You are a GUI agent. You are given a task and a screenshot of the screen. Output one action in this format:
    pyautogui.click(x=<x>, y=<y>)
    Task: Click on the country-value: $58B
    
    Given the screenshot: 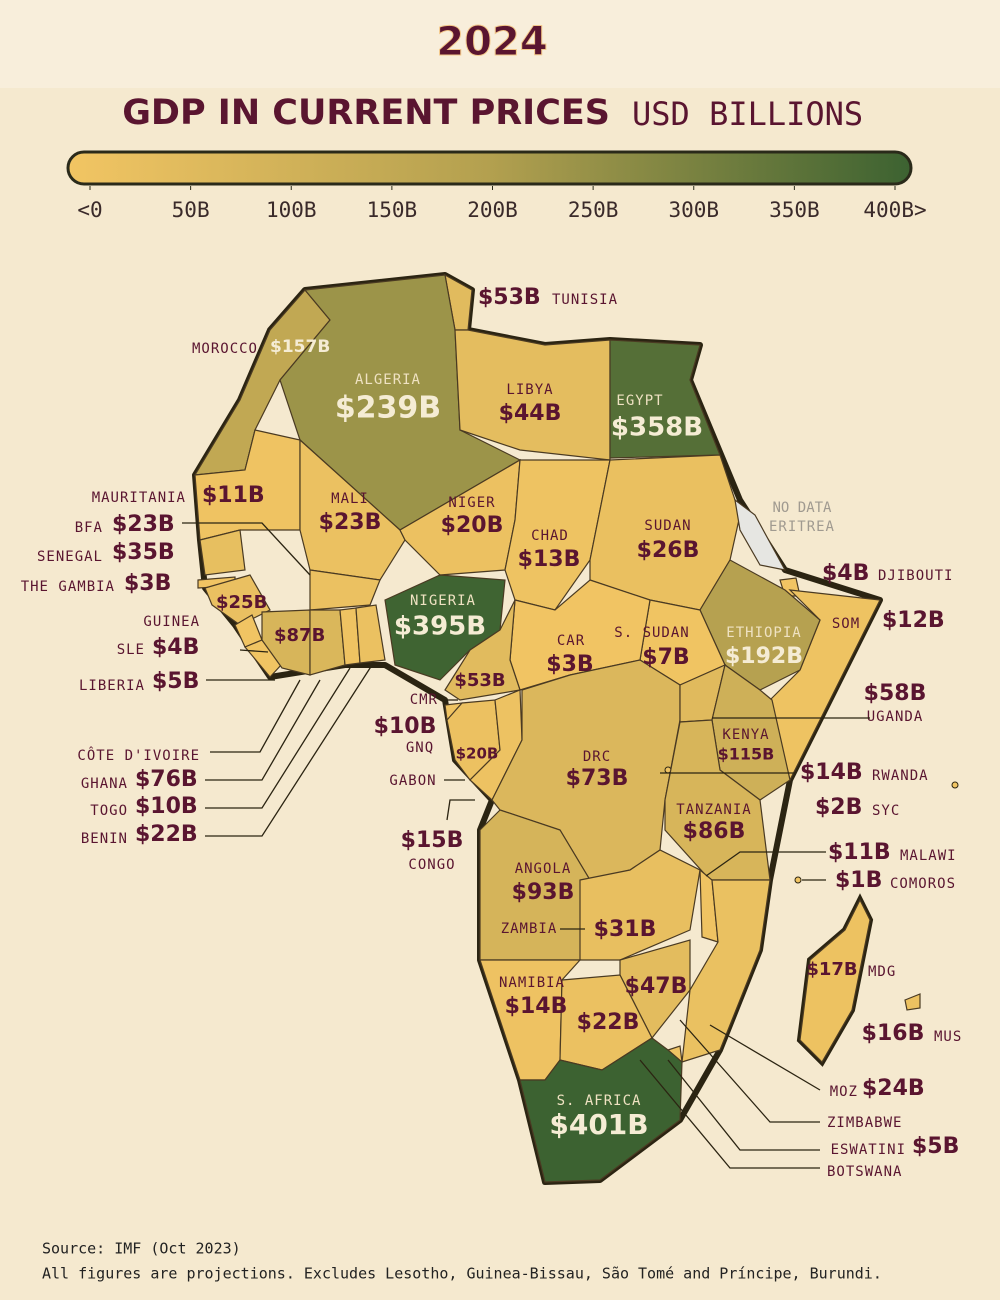 What is the action you would take?
    pyautogui.click(x=895, y=693)
    